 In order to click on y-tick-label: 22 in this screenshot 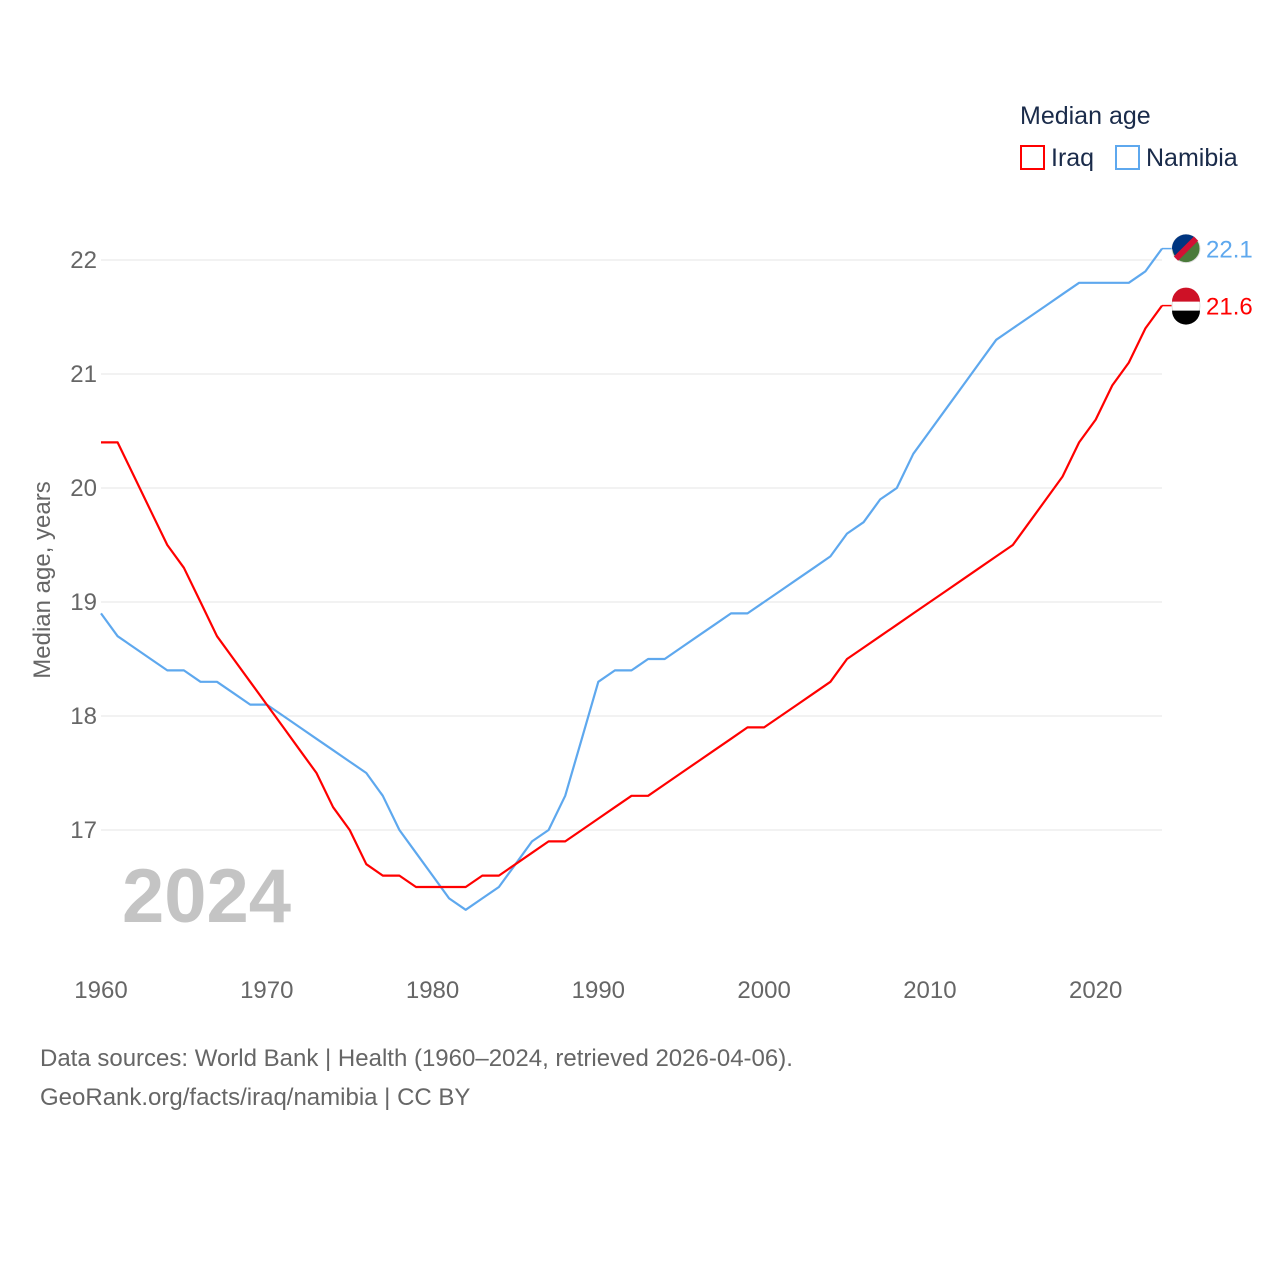, I will do `click(83, 260)`.